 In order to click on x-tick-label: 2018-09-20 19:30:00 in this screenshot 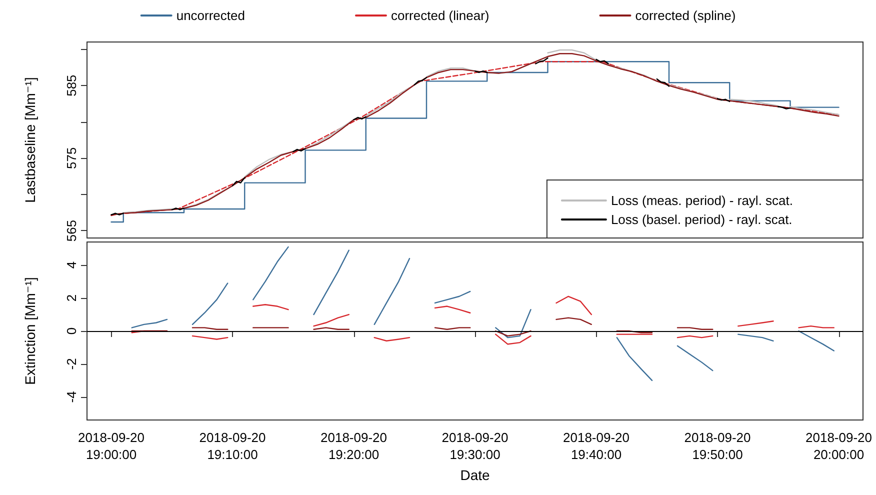, I will do `click(475, 446)`.